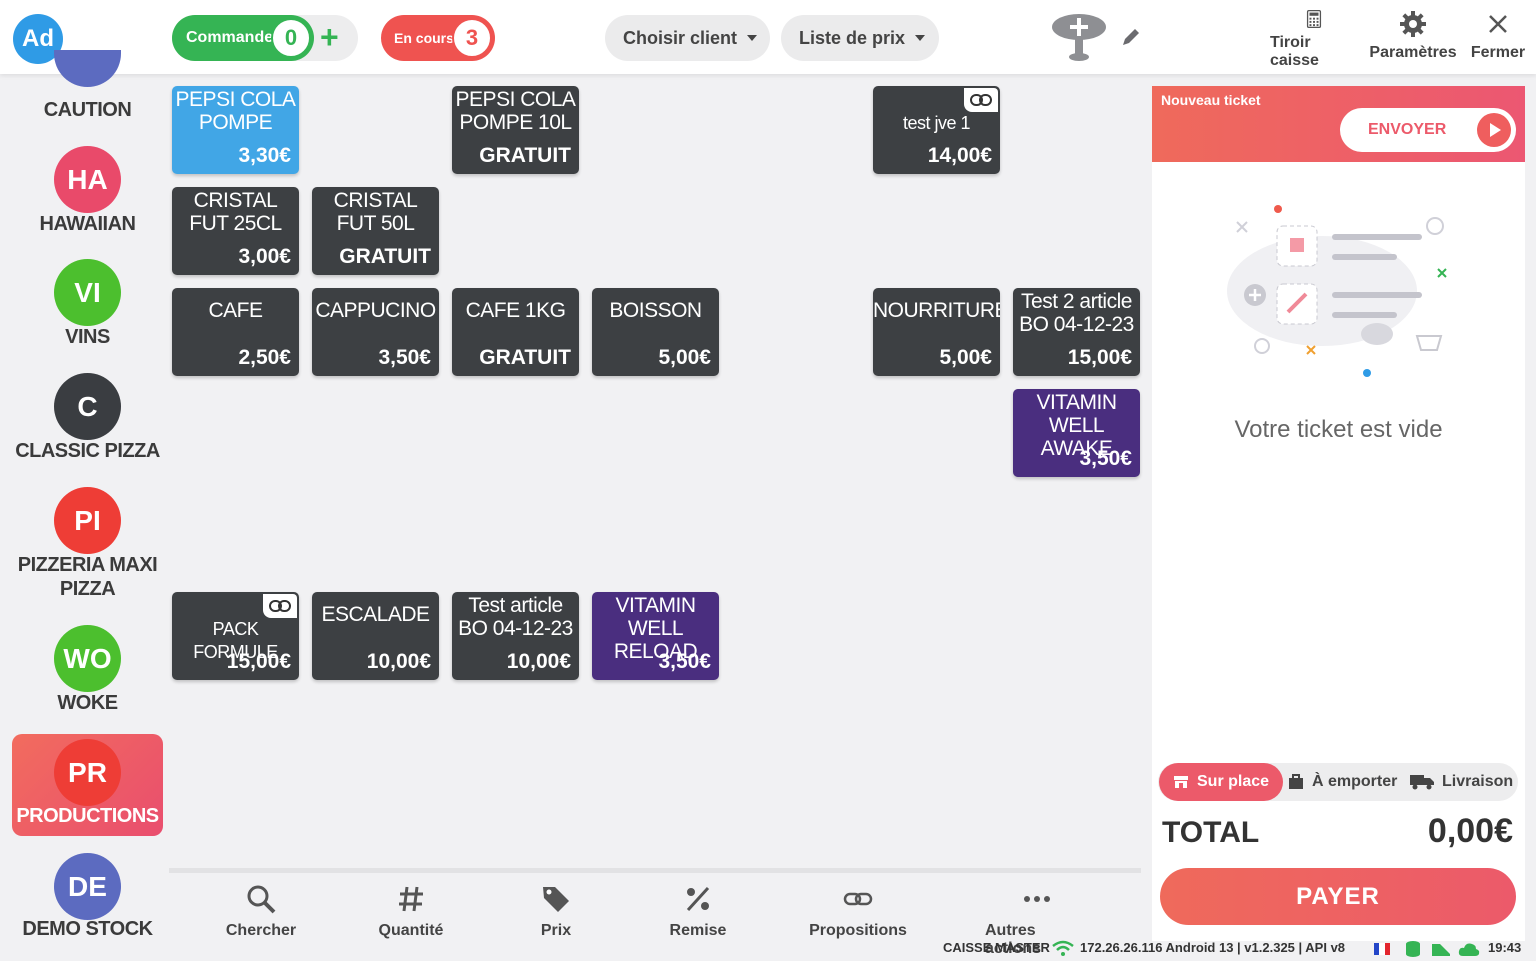  What do you see at coordinates (936, 310) in the screenshot?
I see `product-name: NOURRITURE` at bounding box center [936, 310].